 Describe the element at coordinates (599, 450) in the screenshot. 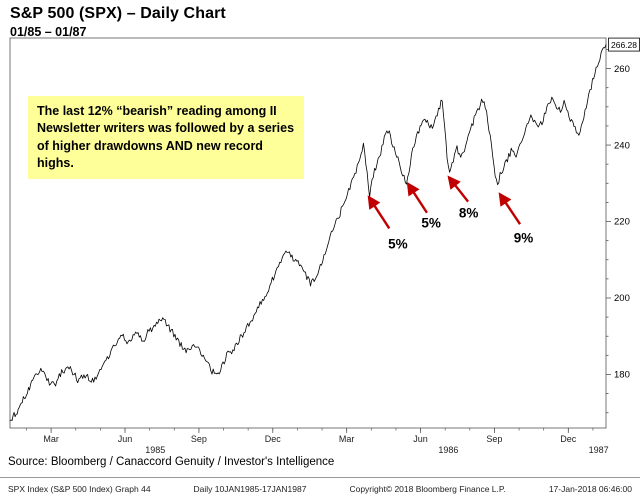

I see `x-axis-year-label: 1987` at that location.